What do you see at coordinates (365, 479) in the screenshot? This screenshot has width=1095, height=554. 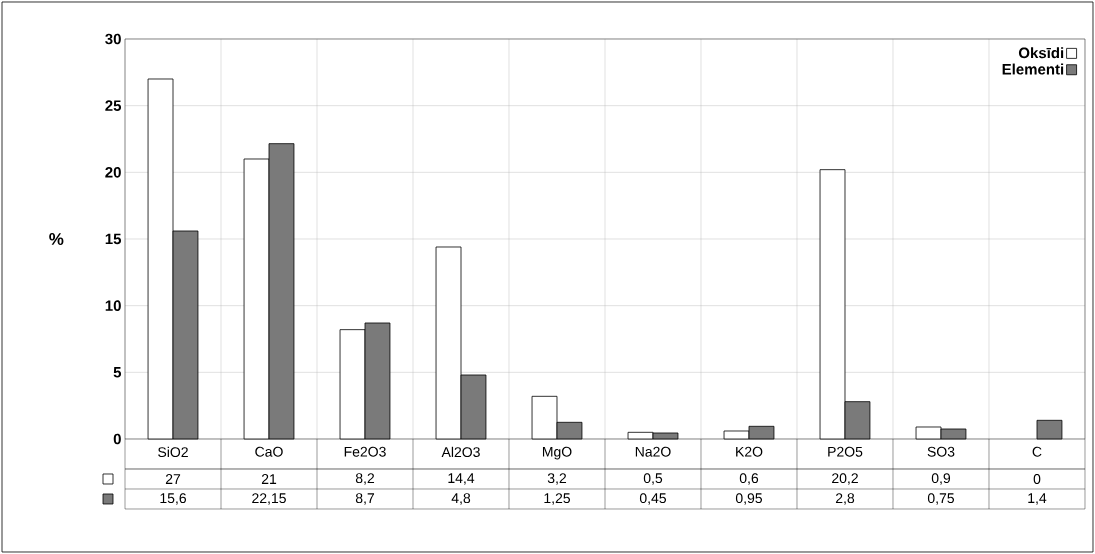 I see `data-label: 8,2` at bounding box center [365, 479].